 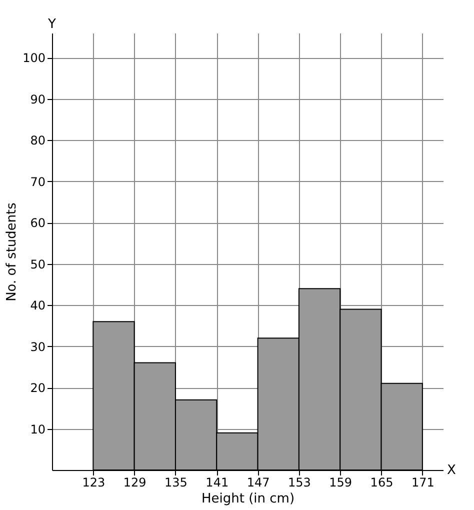 I want to click on x-tick-label: 147, so click(x=258, y=483).